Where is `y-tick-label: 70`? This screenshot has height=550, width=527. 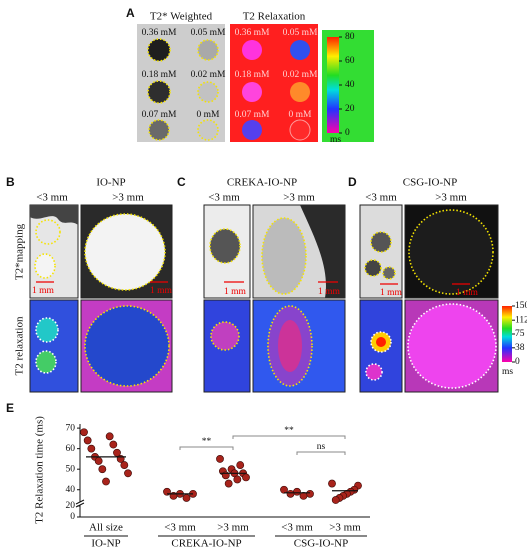 y-tick-label: 70 is located at coordinates (71, 428).